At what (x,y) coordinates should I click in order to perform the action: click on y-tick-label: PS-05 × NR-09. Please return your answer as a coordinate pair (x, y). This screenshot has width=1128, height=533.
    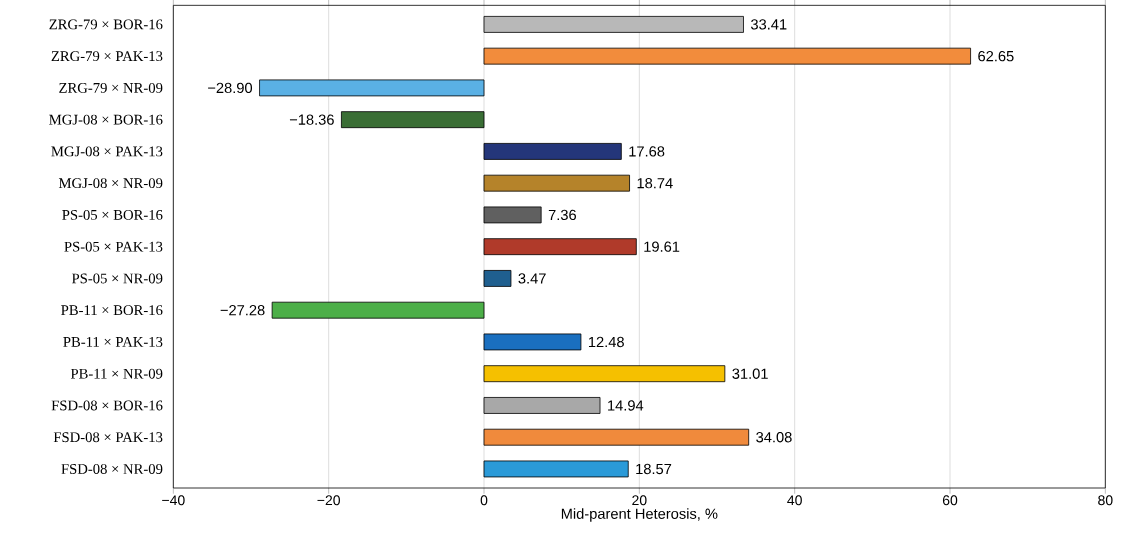
    Looking at the image, I should click on (117, 278).